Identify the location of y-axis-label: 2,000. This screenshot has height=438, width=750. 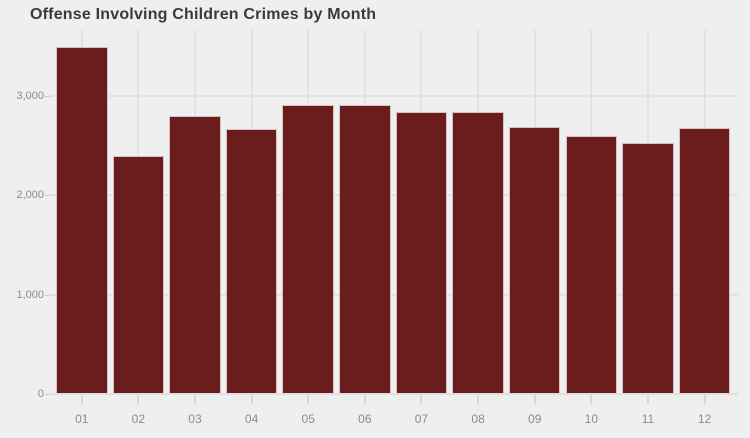
(30, 195).